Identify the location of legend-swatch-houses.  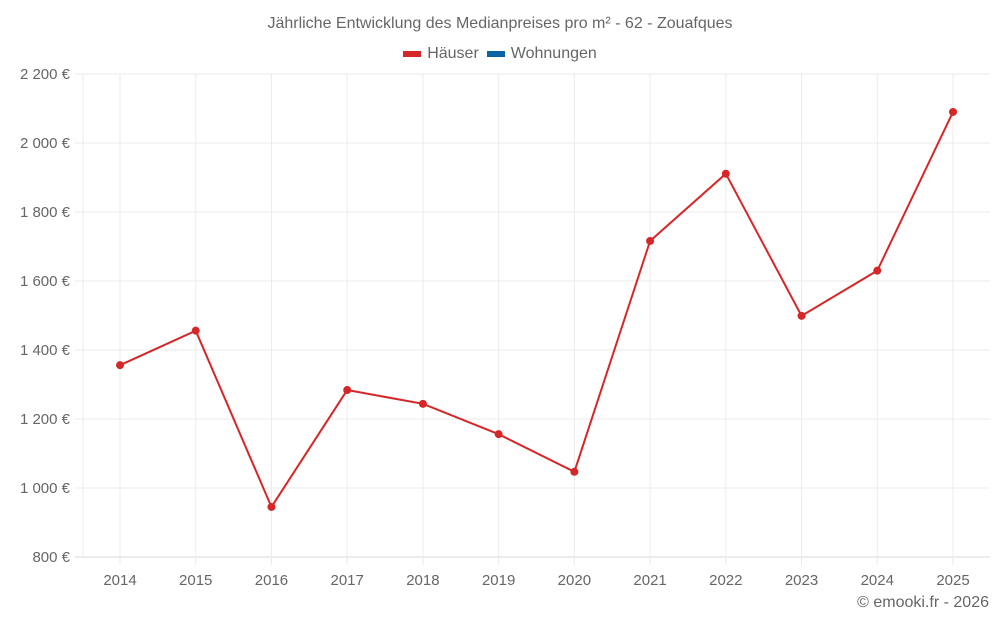
(412, 54).